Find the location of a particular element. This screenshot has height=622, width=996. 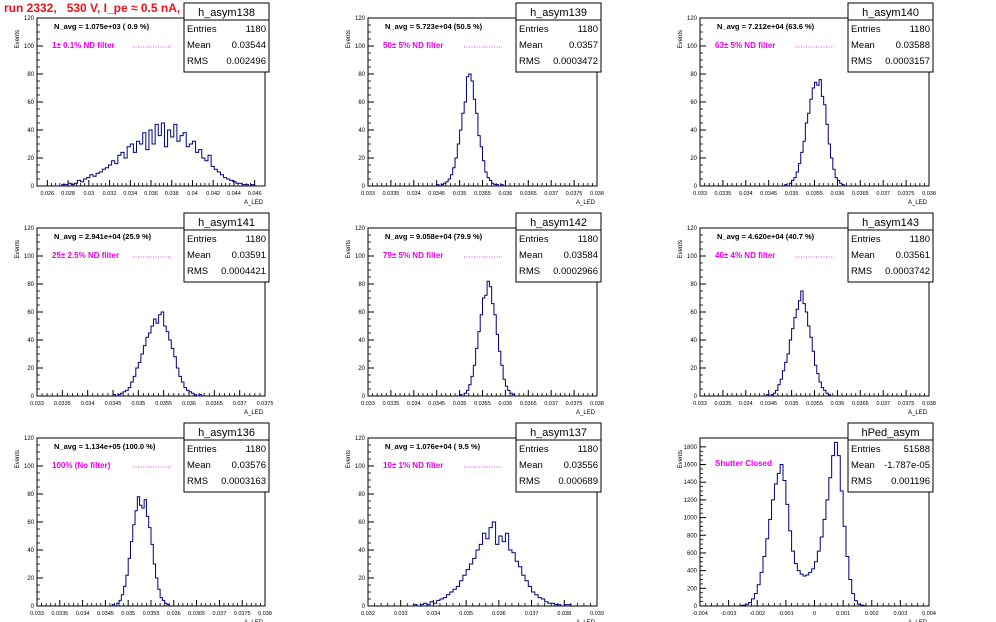

navg-annotation: N_avg = 1.076e+04 ( 9.5 %) is located at coordinates (433, 446).